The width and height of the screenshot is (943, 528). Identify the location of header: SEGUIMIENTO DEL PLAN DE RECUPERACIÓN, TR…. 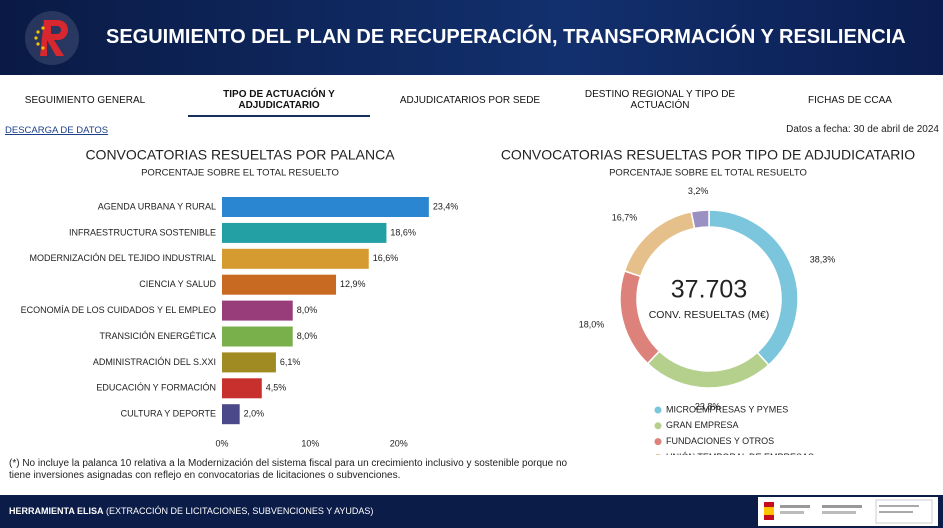
(471, 37).